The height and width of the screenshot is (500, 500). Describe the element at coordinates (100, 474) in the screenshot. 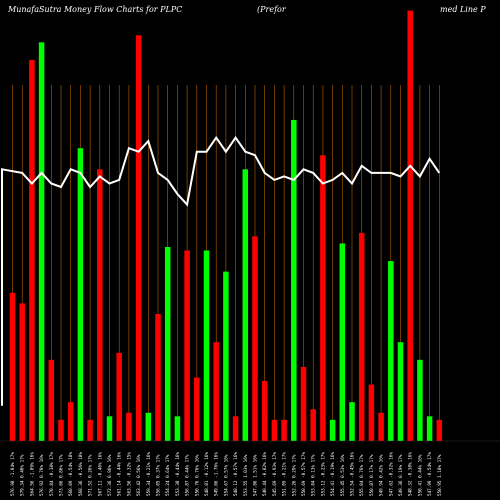

I see `x-tick-label: 567.11 -0.46% 16%` at that location.